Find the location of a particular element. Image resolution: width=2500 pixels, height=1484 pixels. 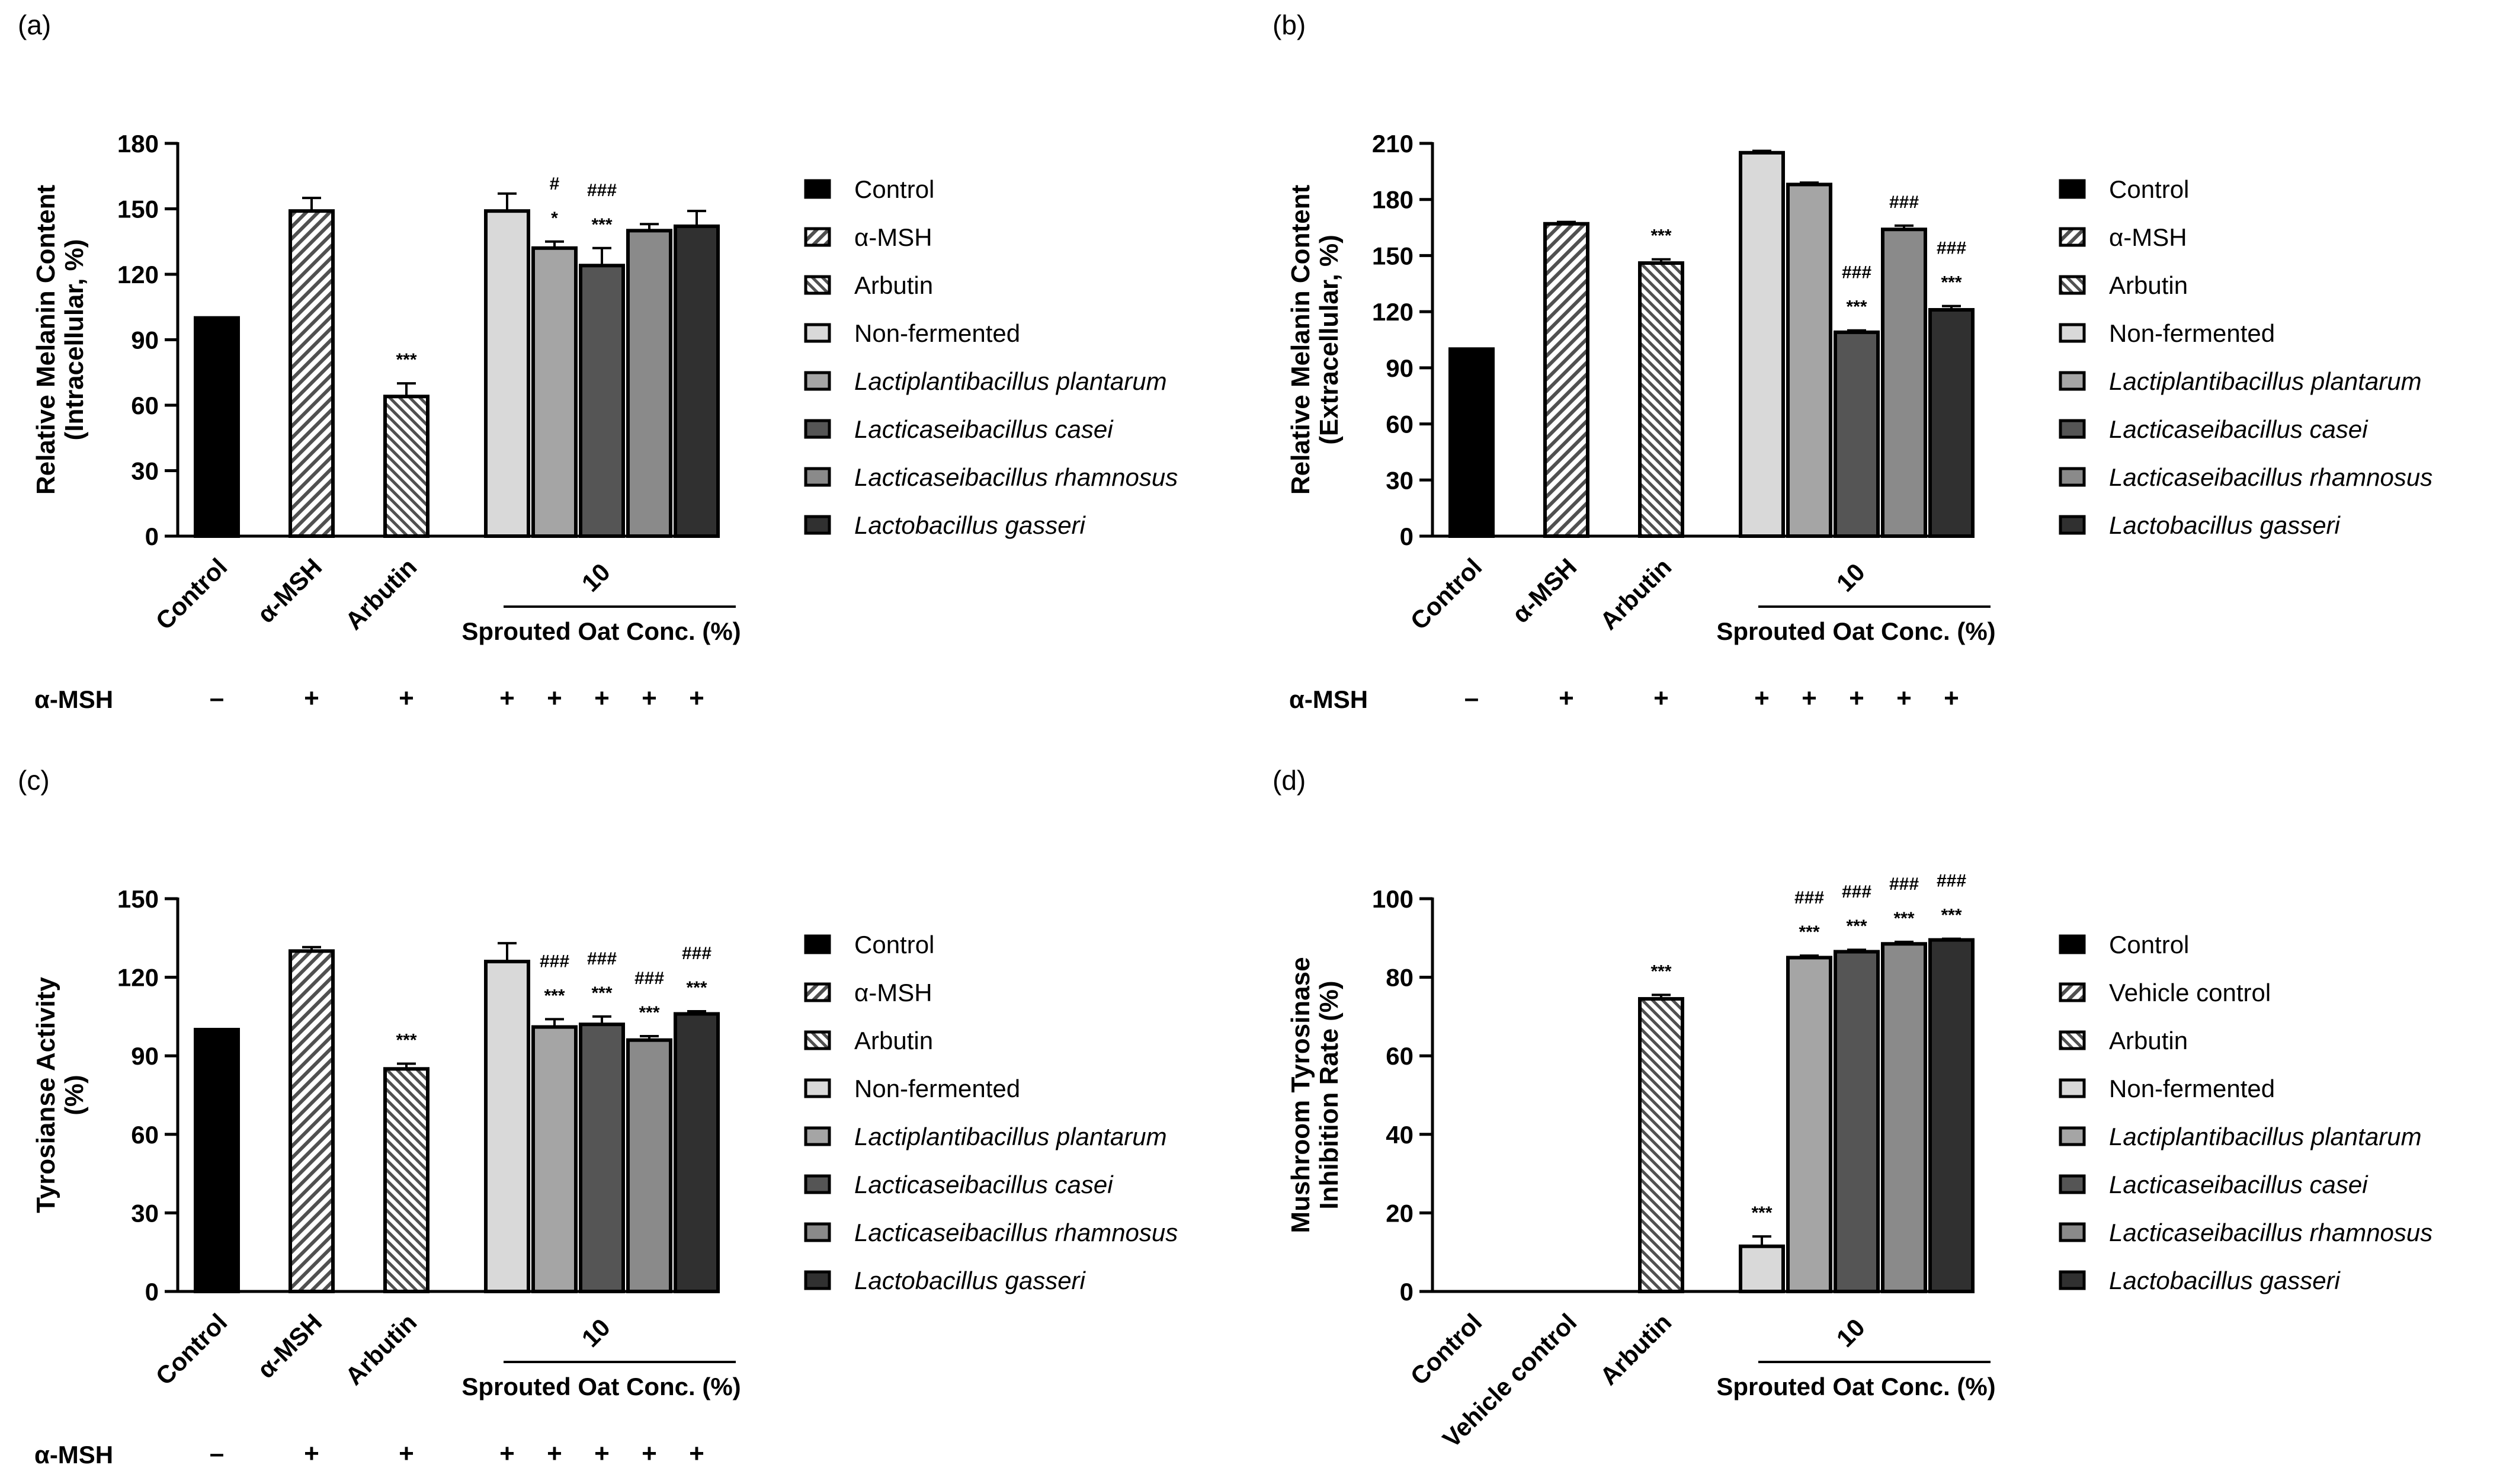

y-tick-label: 60 is located at coordinates (1400, 1056).